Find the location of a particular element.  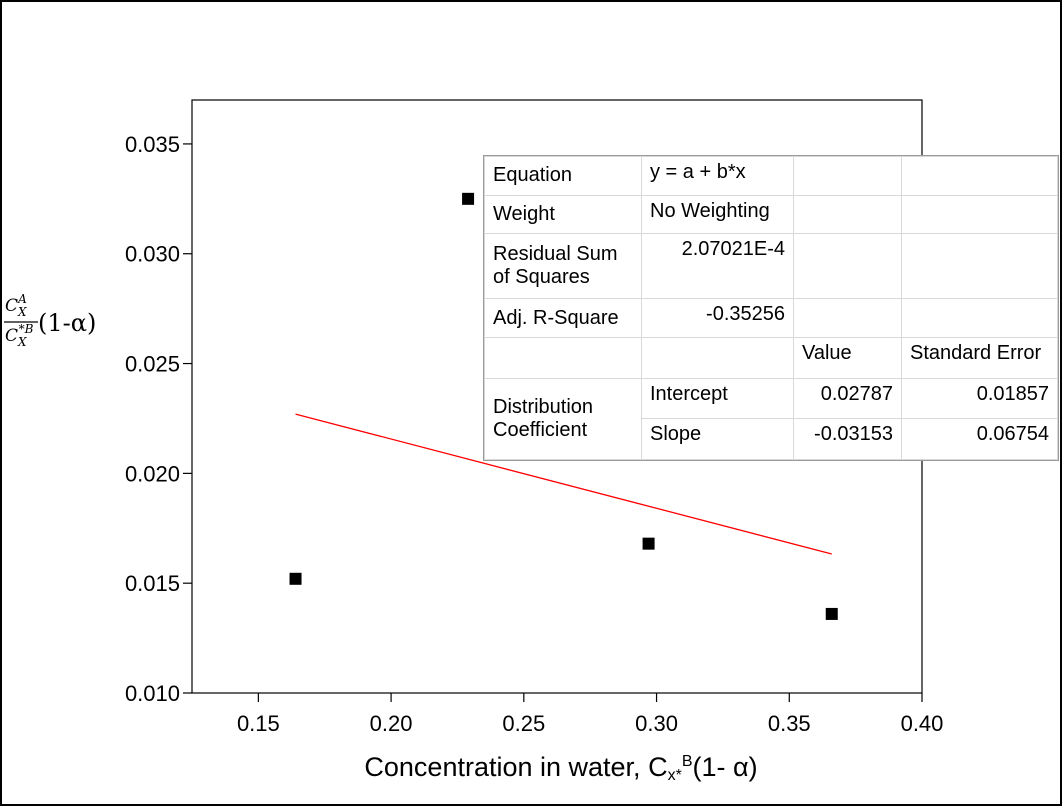

value-header: Value is located at coordinates (847, 357).